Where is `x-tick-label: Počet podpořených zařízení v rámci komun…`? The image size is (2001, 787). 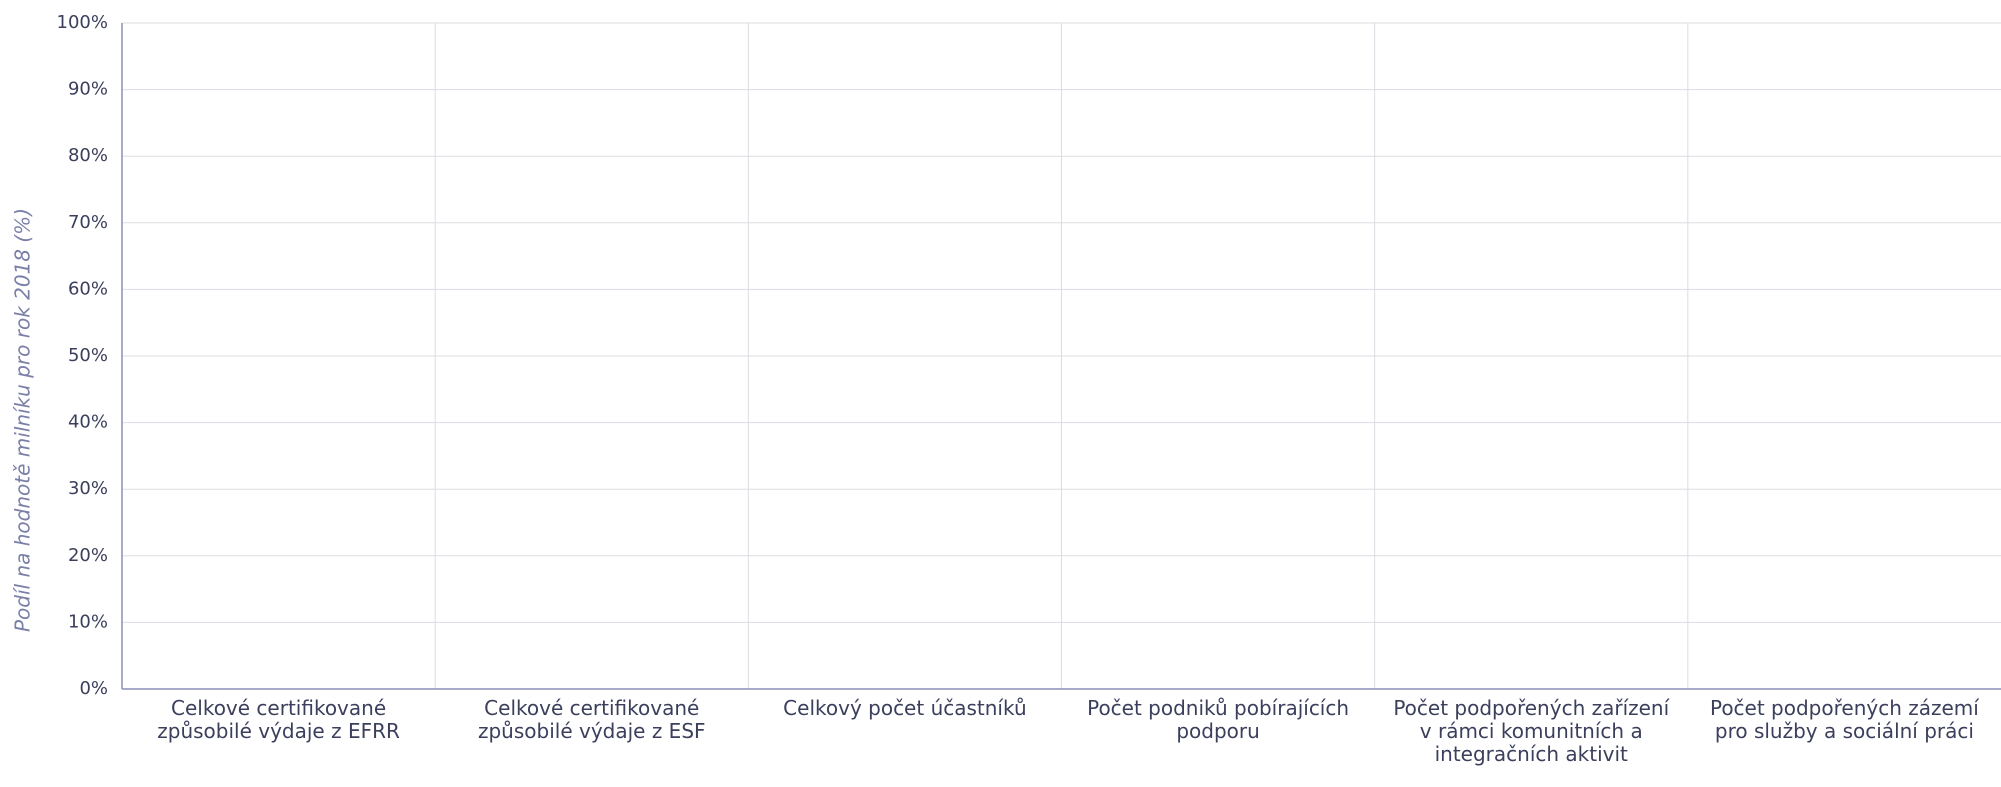
x-tick-label: Počet podpořených zařízení v rámci komun… is located at coordinates (1531, 731).